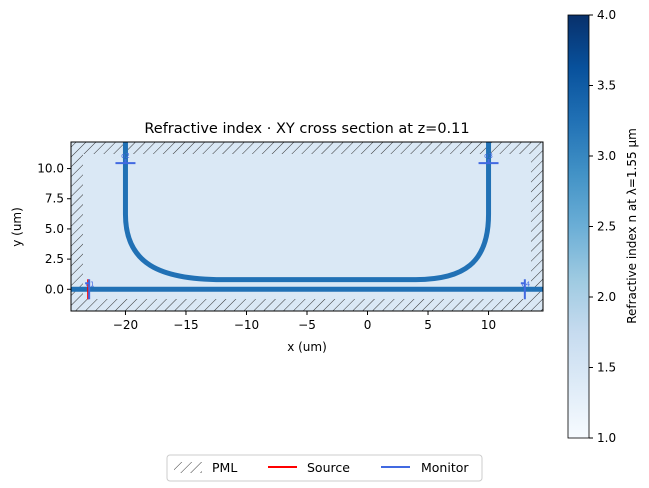  I want to click on pml-left, so click(77, 226).